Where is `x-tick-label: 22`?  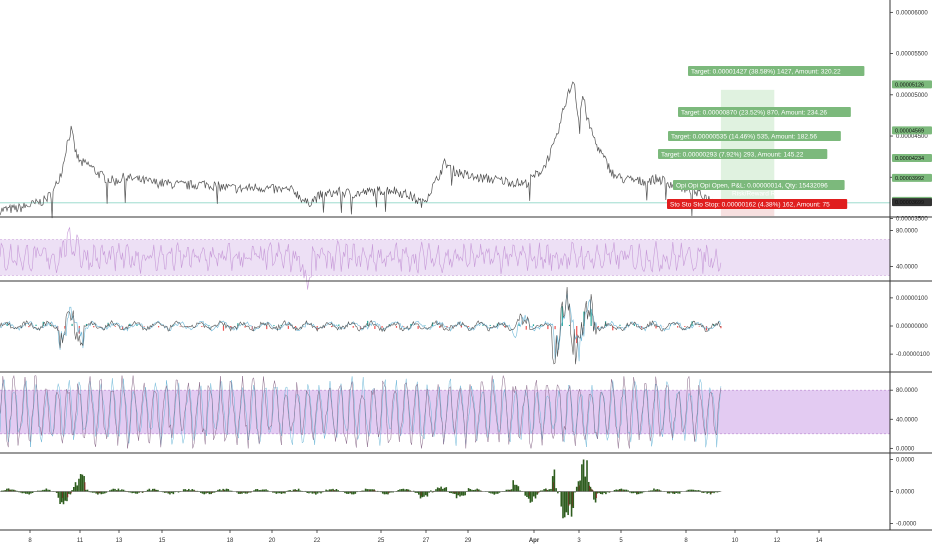
x-tick-label: 22 is located at coordinates (317, 541).